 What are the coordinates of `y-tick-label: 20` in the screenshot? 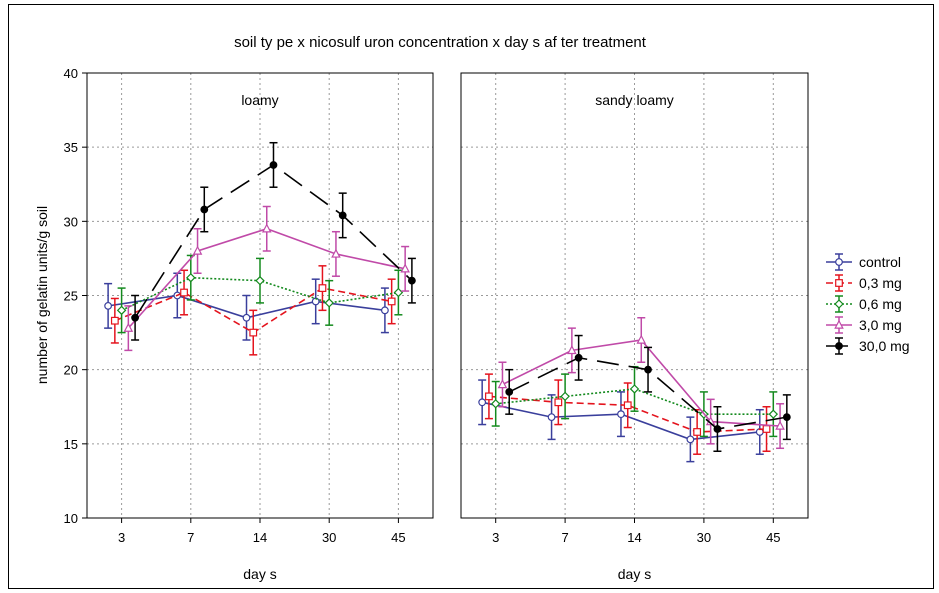 It's located at (71, 370).